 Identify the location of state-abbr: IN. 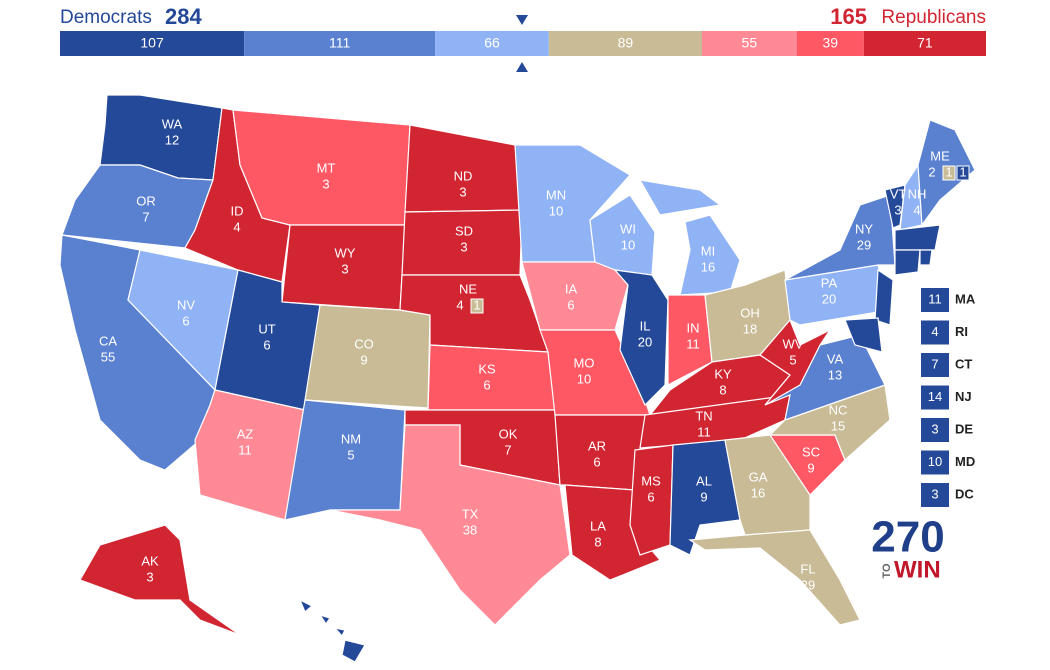
(693, 327).